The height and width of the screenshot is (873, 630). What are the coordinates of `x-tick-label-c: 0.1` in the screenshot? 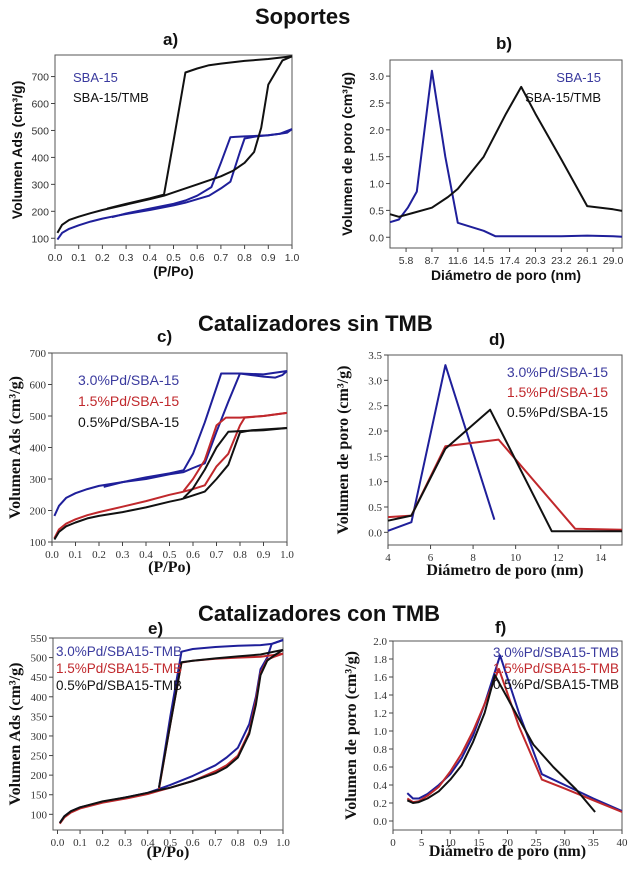 It's located at (76, 555).